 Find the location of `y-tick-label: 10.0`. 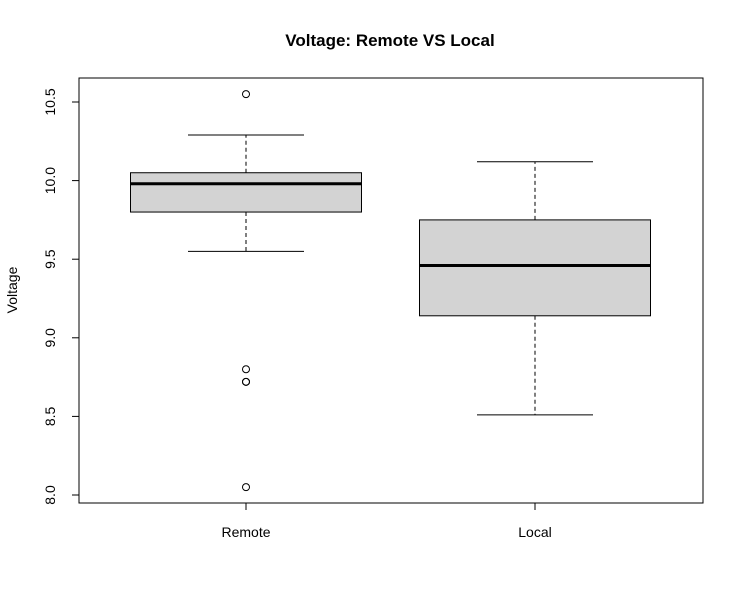

y-tick-label: 10.0 is located at coordinates (50, 180).